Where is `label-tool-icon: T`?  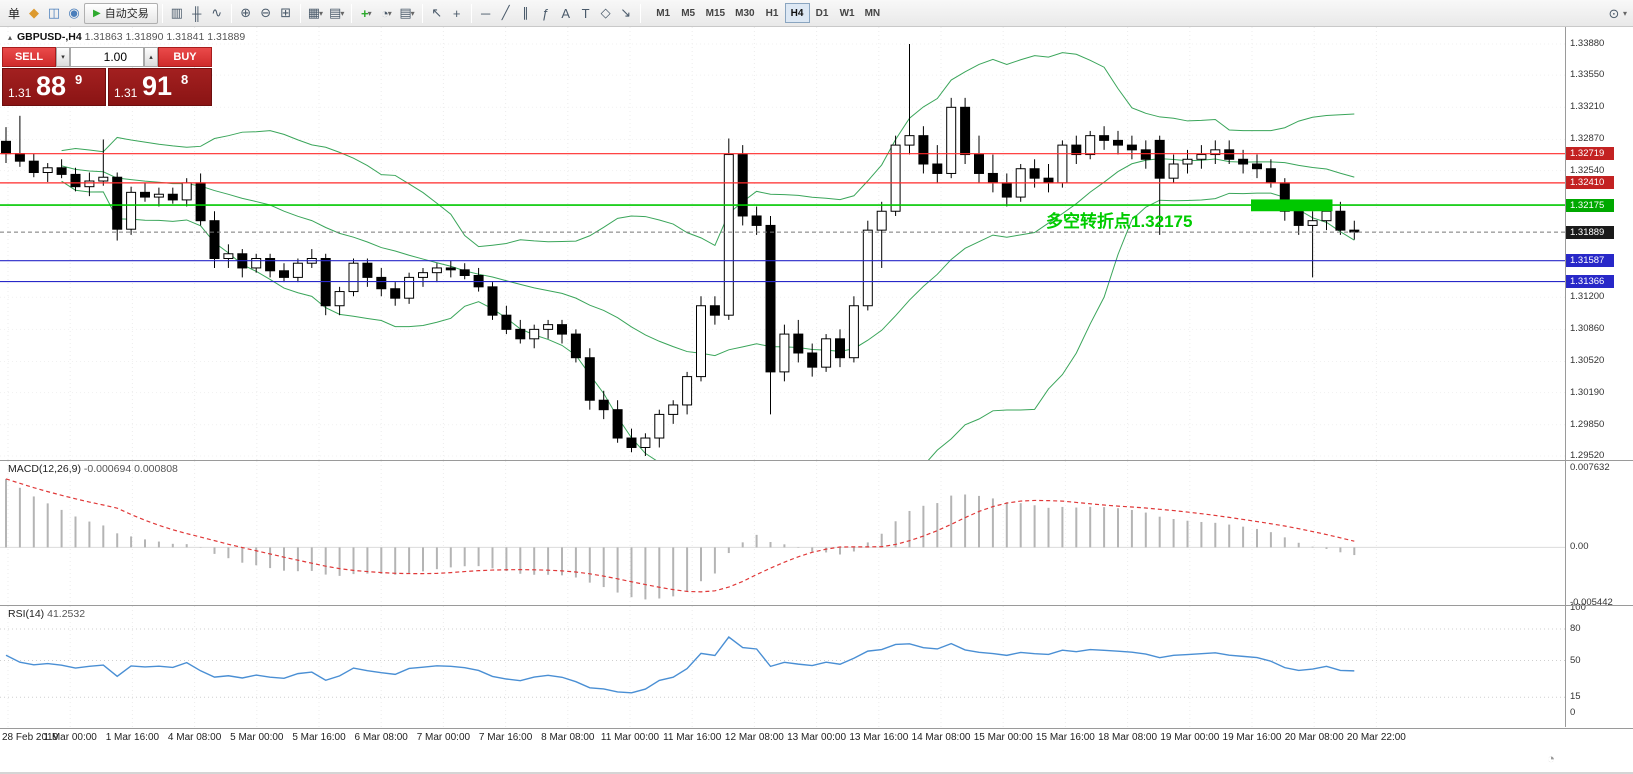 label-tool-icon: T is located at coordinates (585, 13).